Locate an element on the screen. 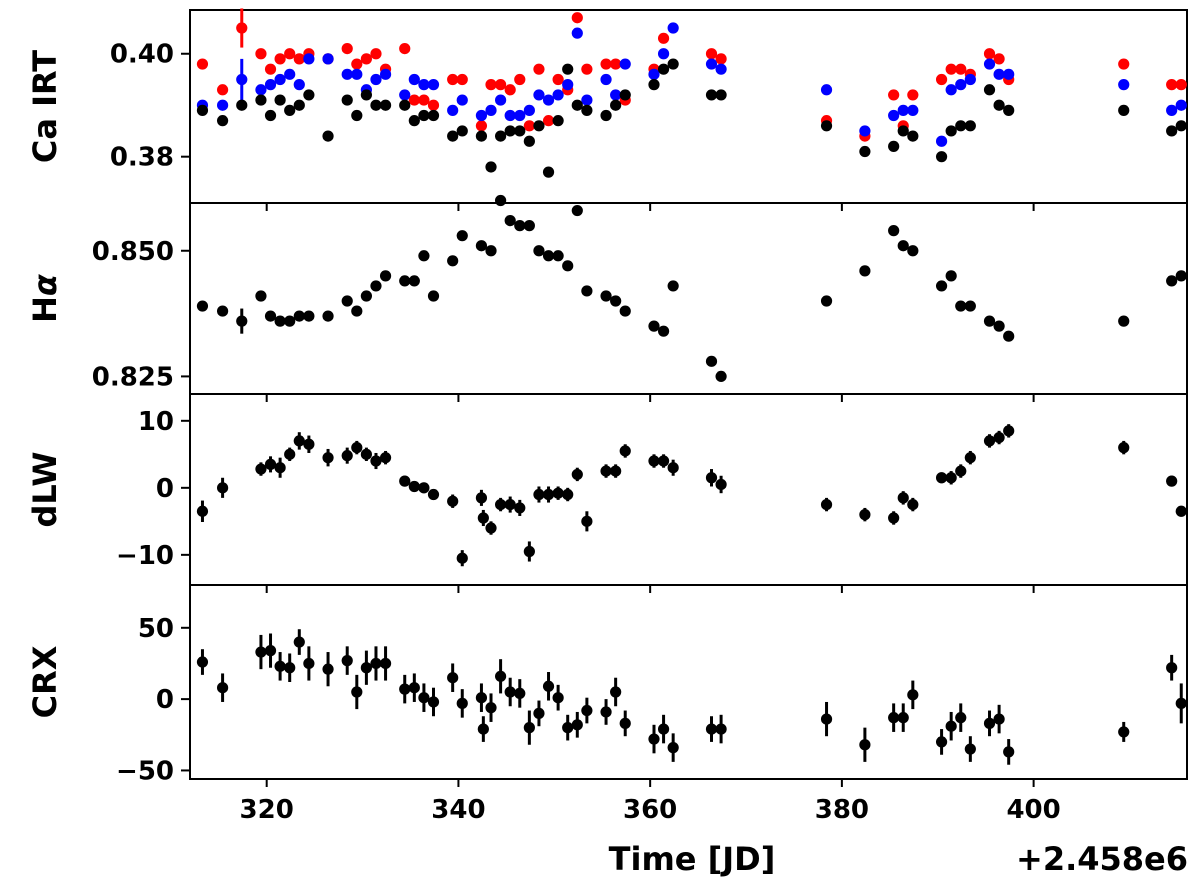 The image size is (1200, 892). x-tick-label: 360 is located at coordinates (650, 810).